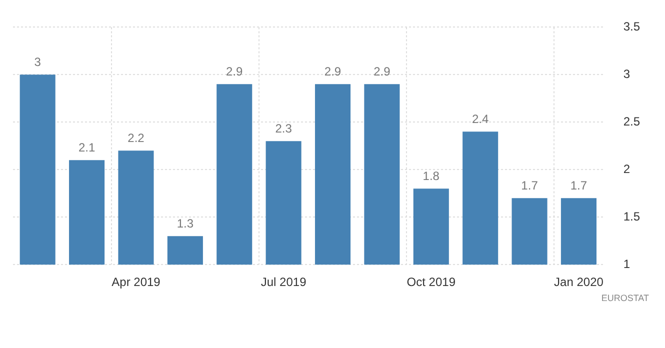 The width and height of the screenshot is (665, 348). Describe the element at coordinates (626, 169) in the screenshot. I see `y-tick-label: 2` at that location.